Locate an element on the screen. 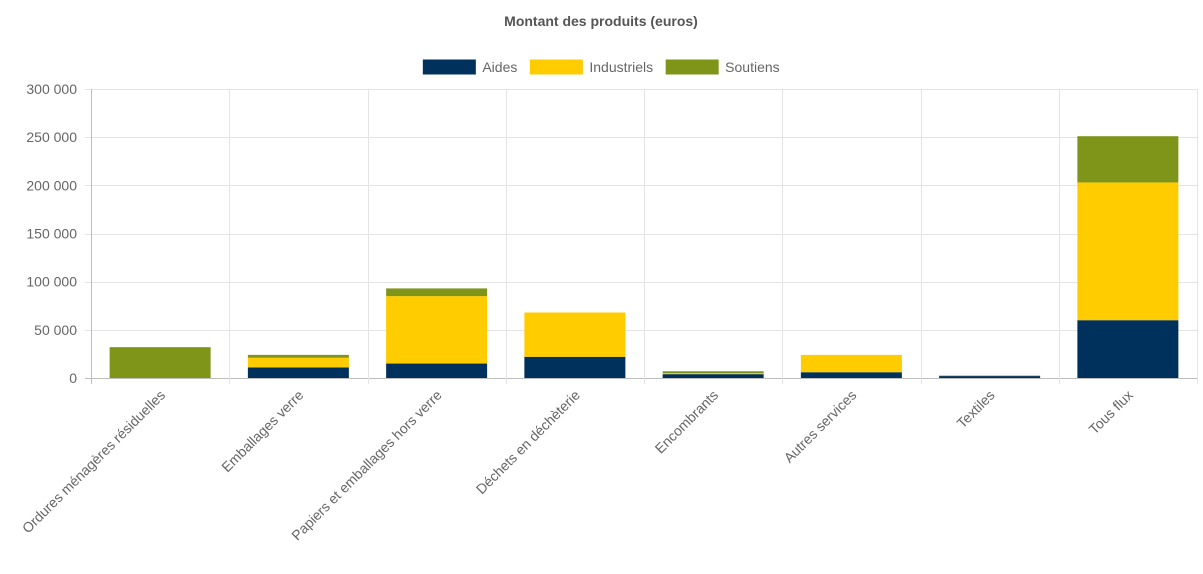 This screenshot has height=574, width=1203. legend-item-aides: Aides is located at coordinates (469, 67).